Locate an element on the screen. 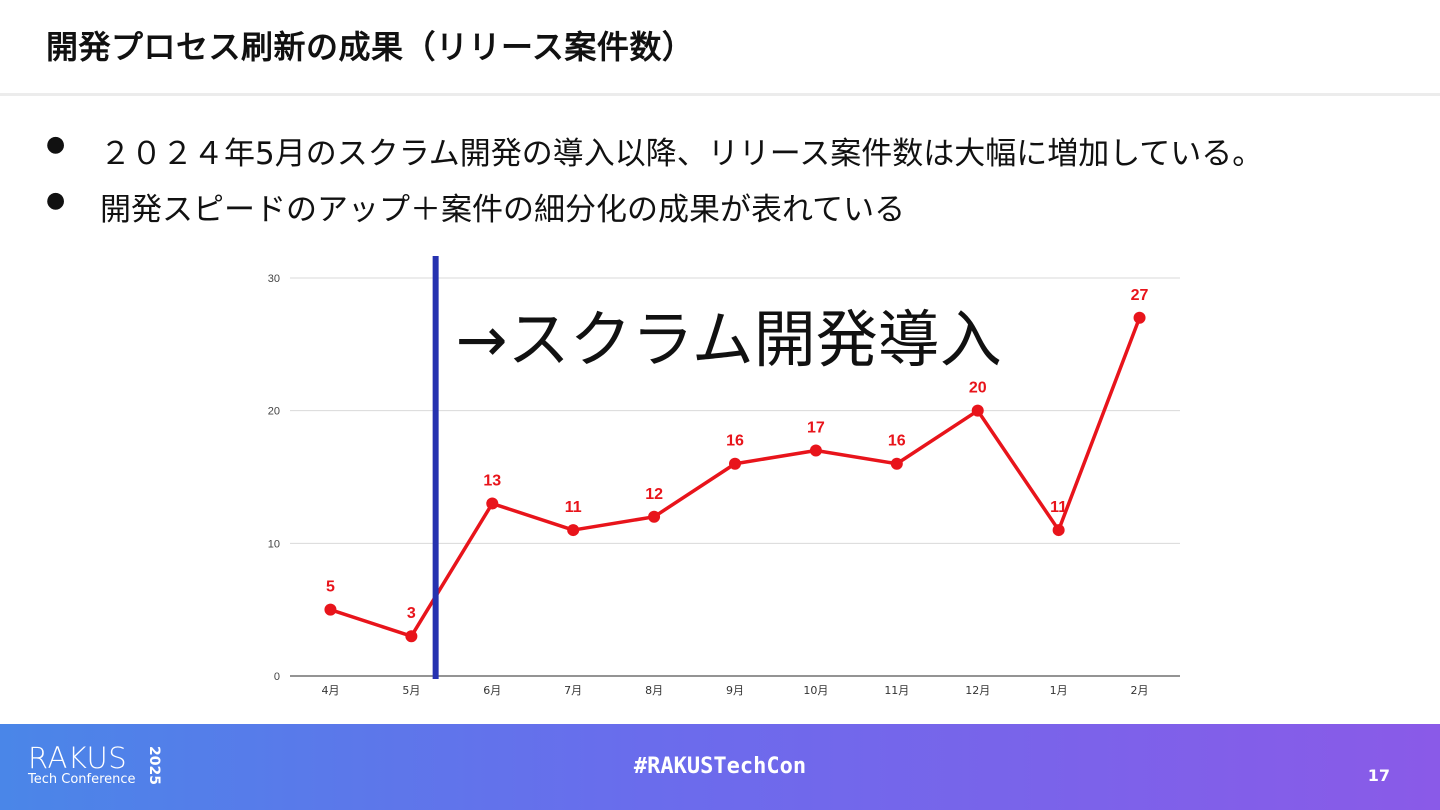 The width and height of the screenshot is (1440, 810). event-hashtag: #RAKUSTechCon is located at coordinates (720, 766).